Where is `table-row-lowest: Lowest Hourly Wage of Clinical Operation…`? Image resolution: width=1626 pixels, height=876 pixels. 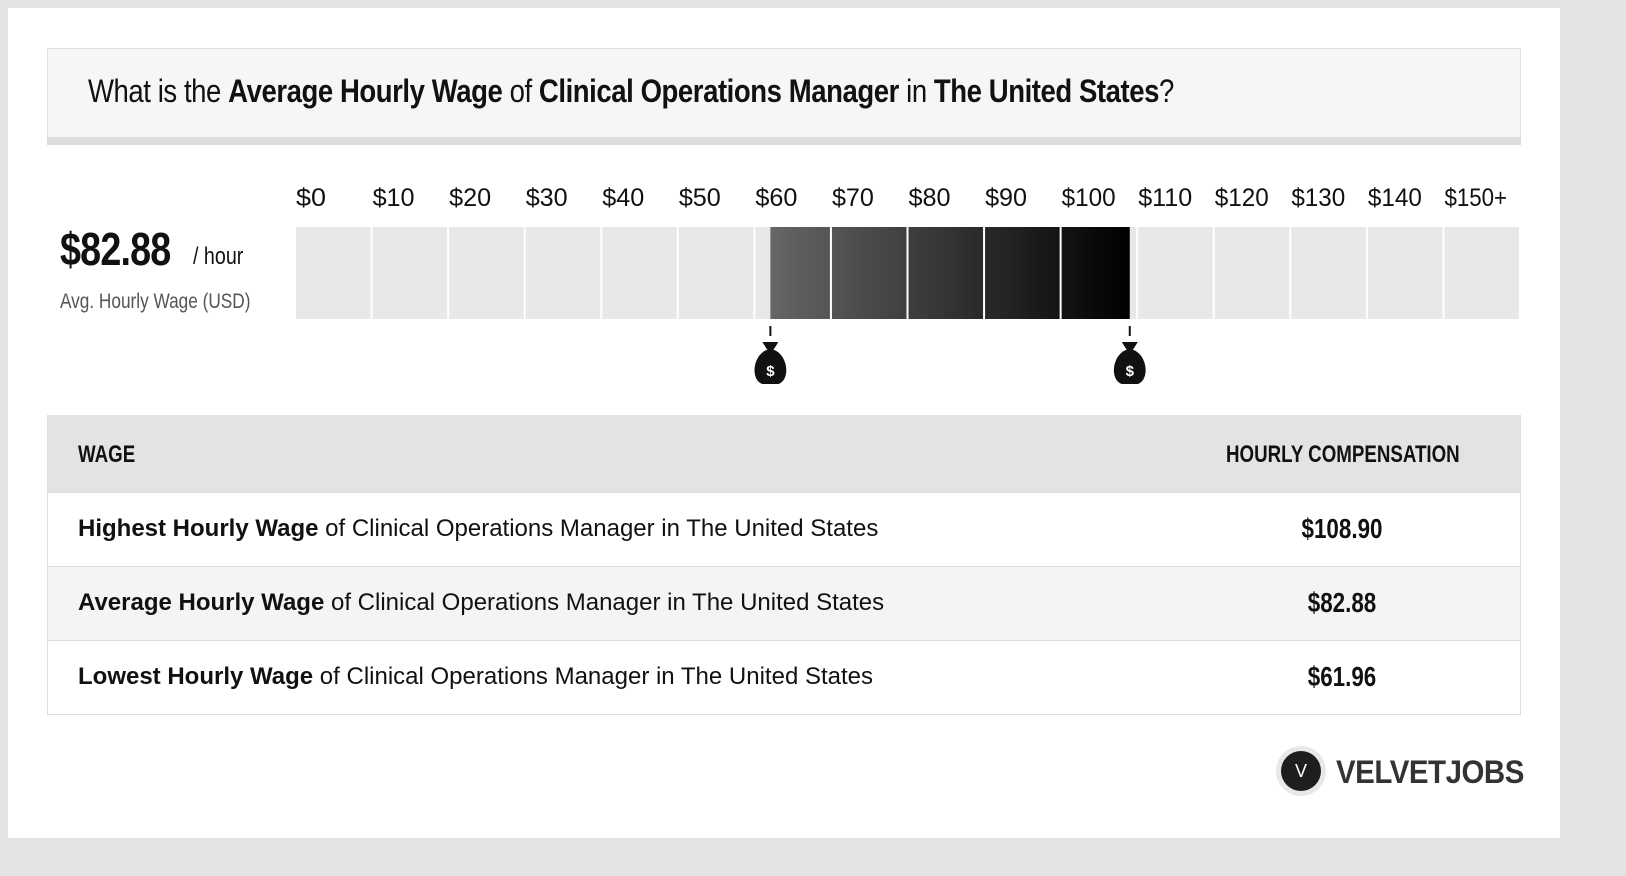
table-row-lowest: Lowest Hourly Wage of Clinical Operation… is located at coordinates (784, 677).